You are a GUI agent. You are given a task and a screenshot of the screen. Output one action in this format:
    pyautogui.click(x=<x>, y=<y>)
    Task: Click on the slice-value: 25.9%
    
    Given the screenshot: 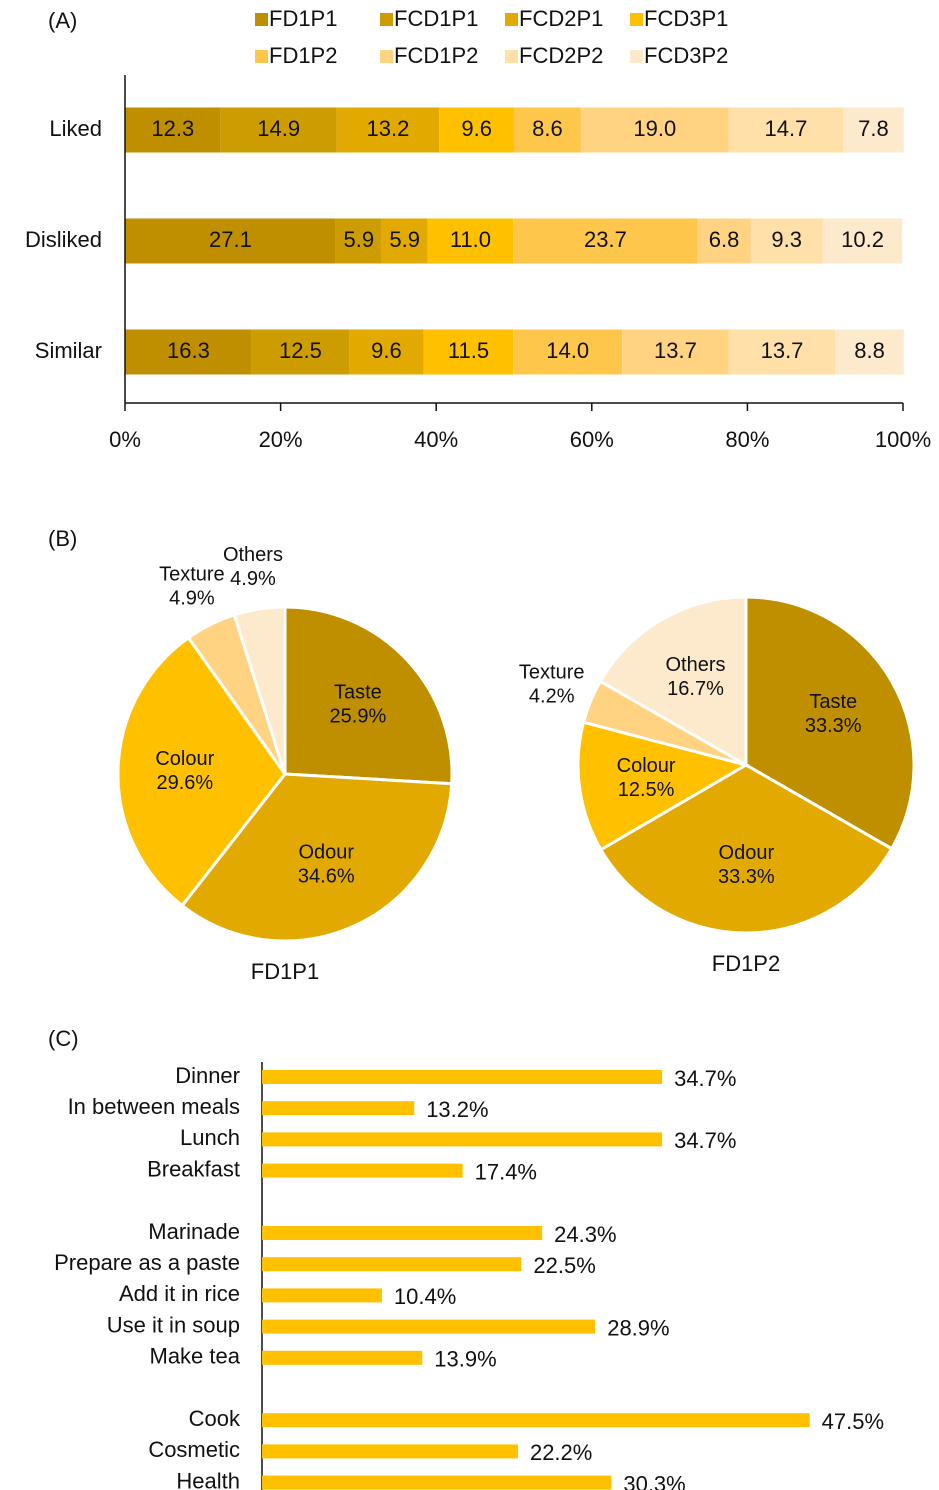 What is the action you would take?
    pyautogui.click(x=358, y=717)
    